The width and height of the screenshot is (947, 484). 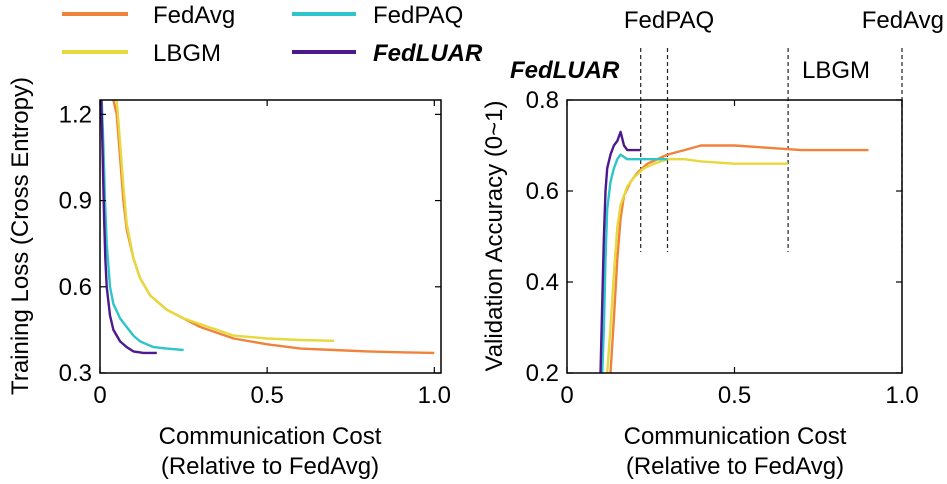 What do you see at coordinates (75, 373) in the screenshot?
I see `y-tick-label: 0.3` at bounding box center [75, 373].